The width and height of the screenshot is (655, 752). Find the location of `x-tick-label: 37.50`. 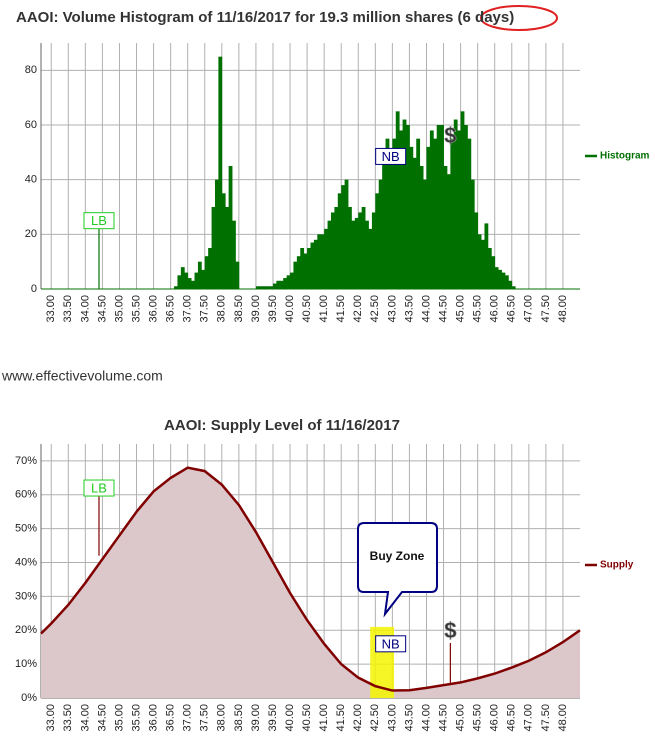

x-tick-label: 37.50 is located at coordinates (205, 309).